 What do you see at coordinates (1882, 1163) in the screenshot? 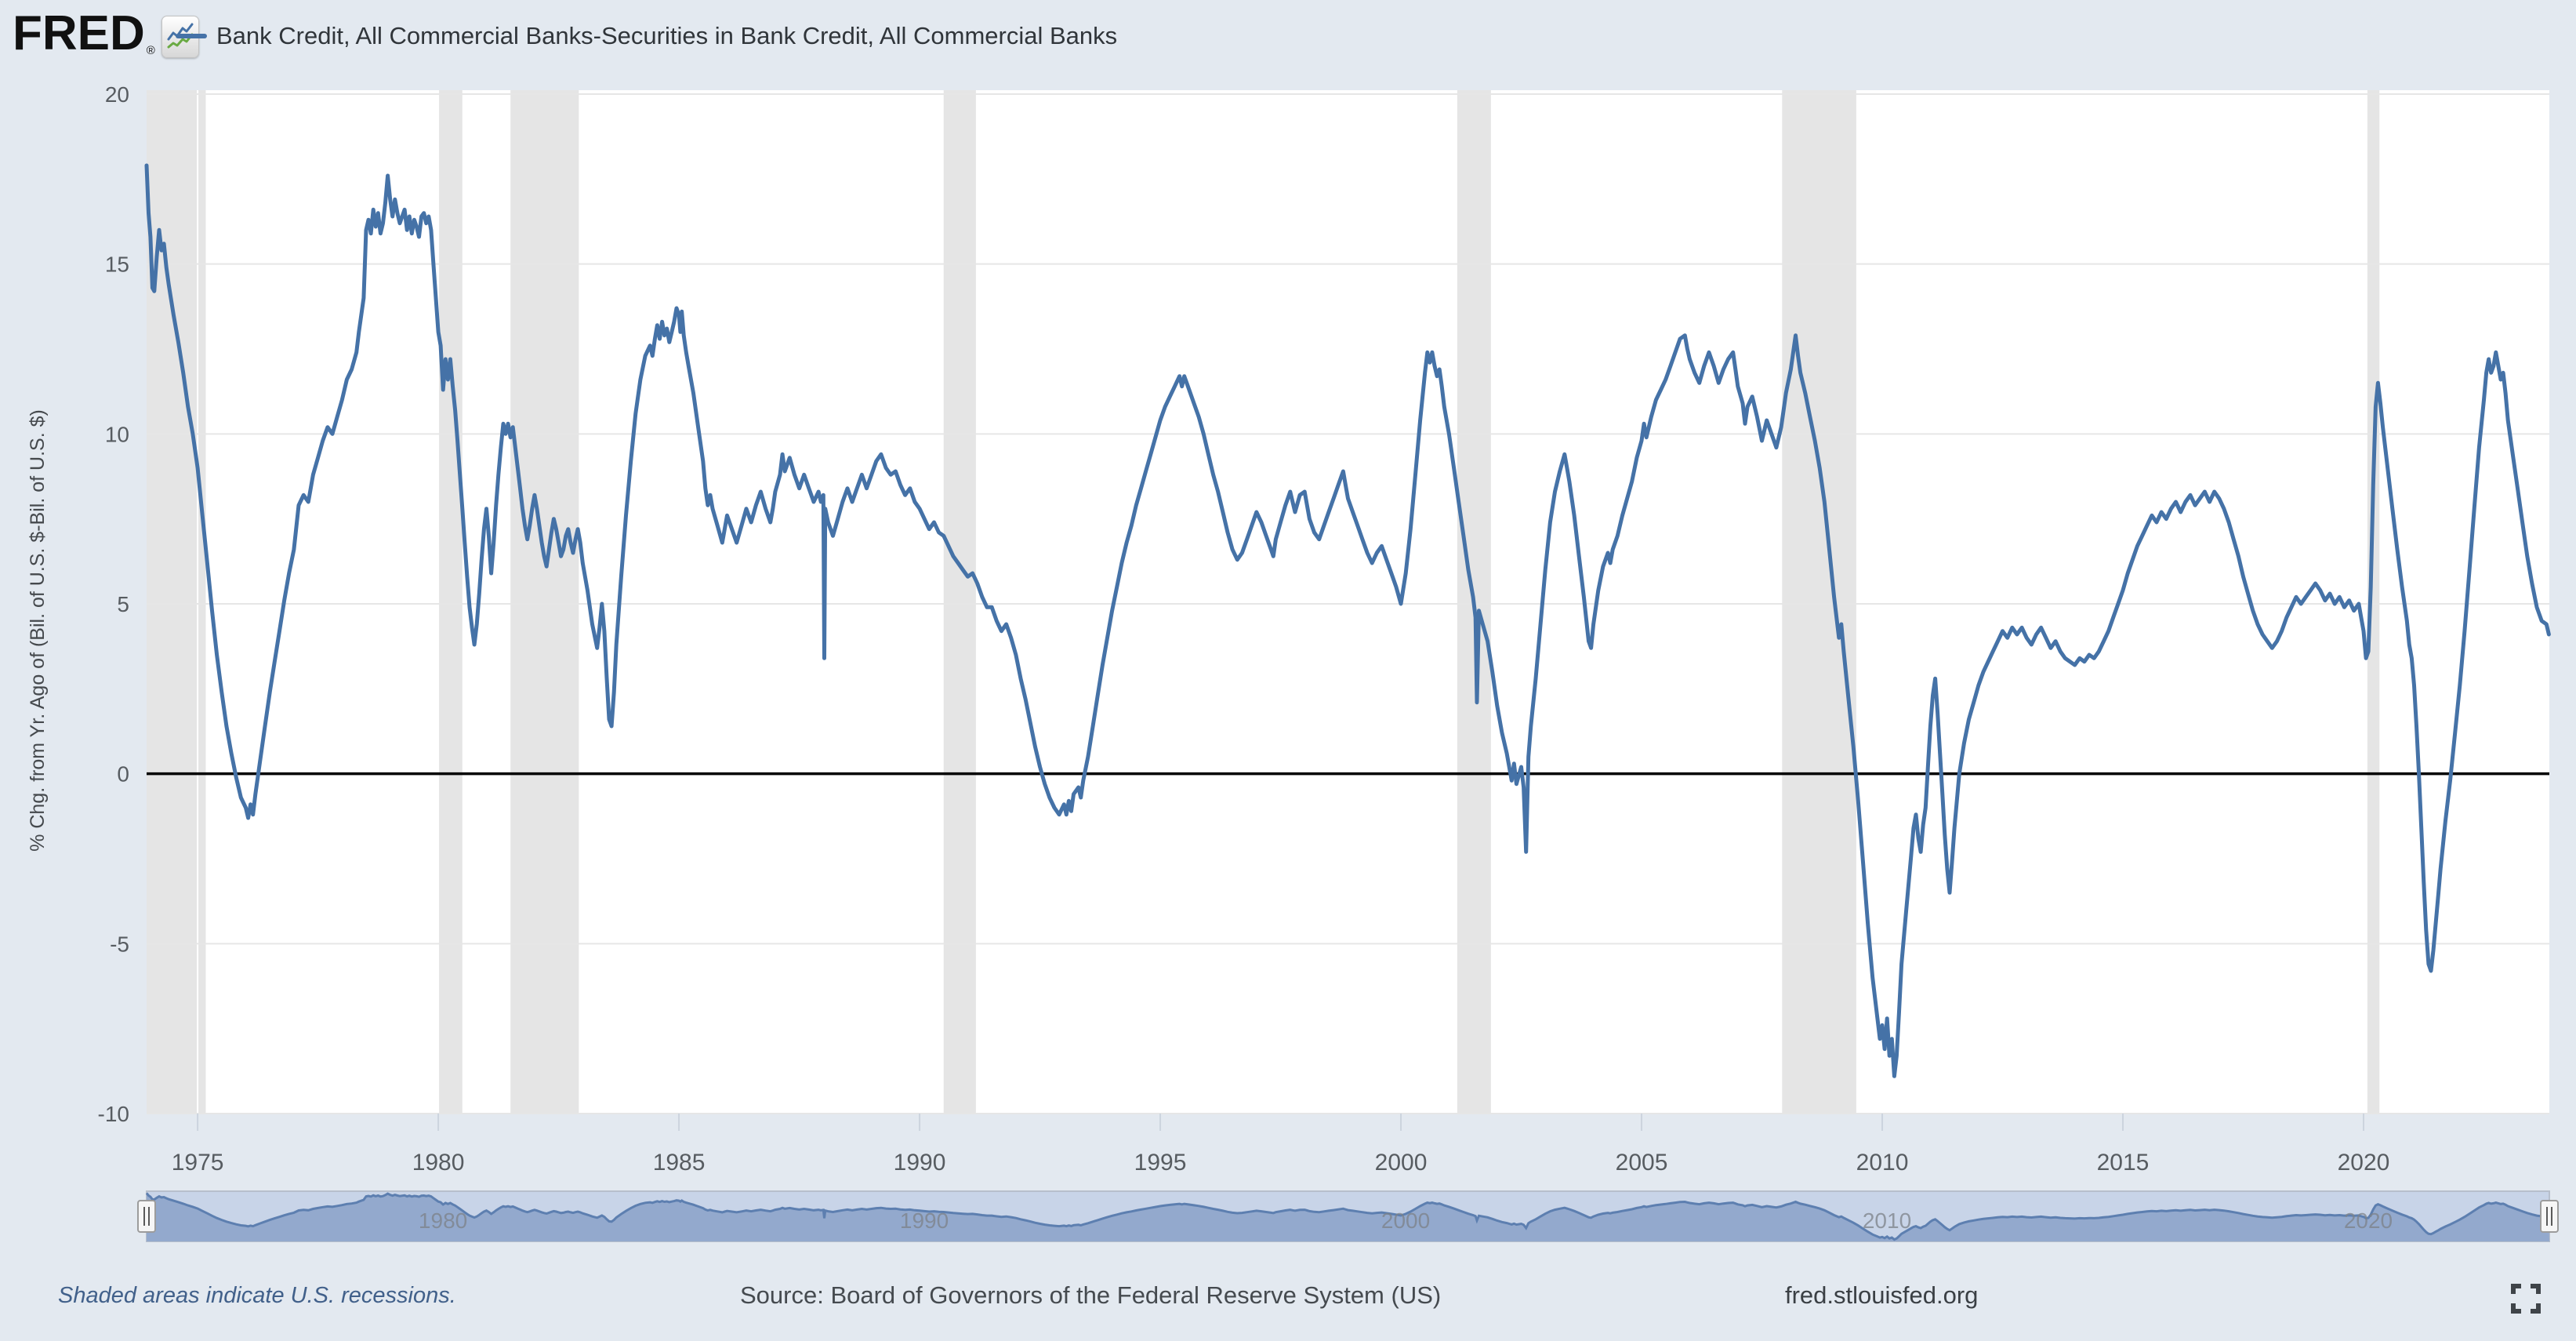
I see `x-tick-label: 2010` at bounding box center [1882, 1163].